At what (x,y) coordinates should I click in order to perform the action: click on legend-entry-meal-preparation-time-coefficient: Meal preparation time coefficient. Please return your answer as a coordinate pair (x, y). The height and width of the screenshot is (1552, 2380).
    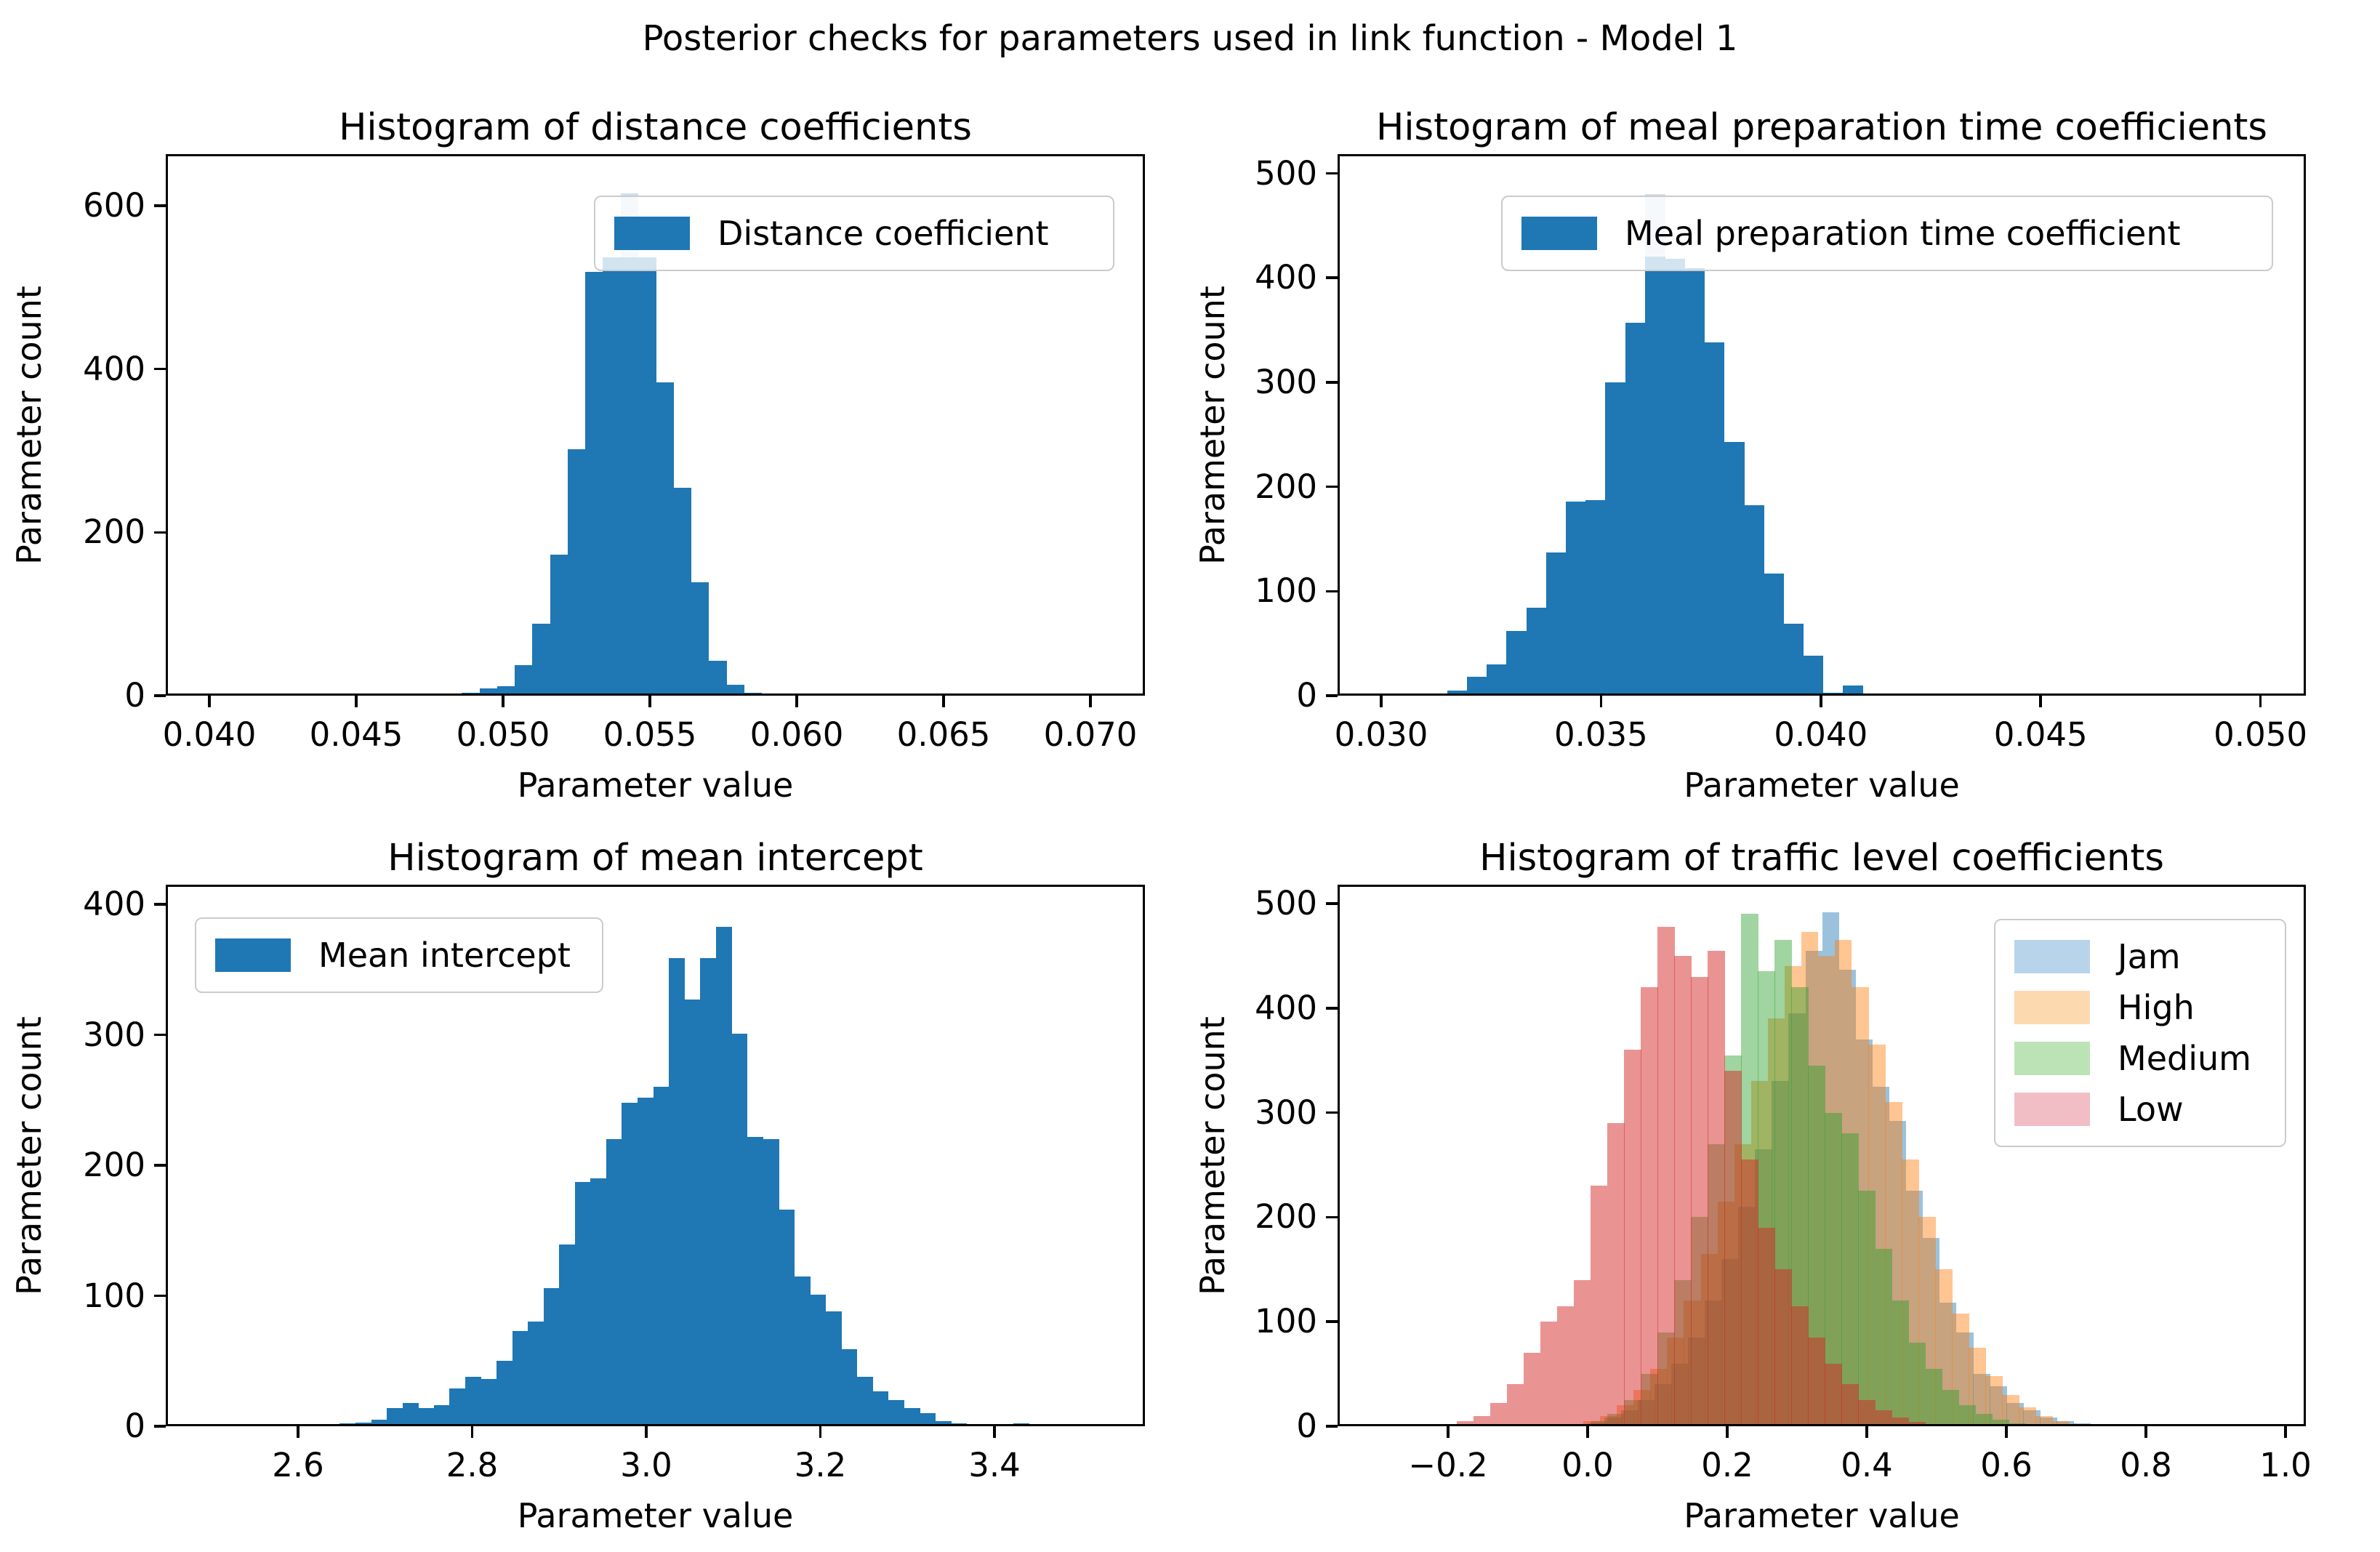
    Looking at the image, I should click on (1887, 233).